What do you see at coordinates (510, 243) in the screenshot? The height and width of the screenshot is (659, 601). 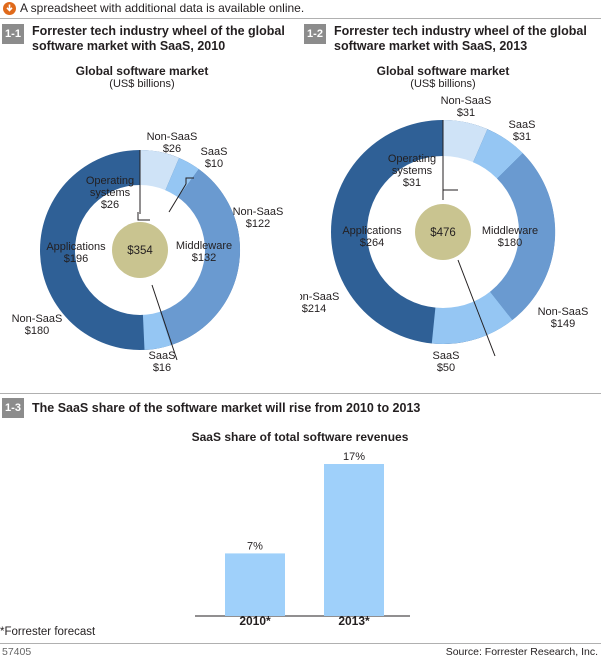 I see `middleware-segment-total: $180` at bounding box center [510, 243].